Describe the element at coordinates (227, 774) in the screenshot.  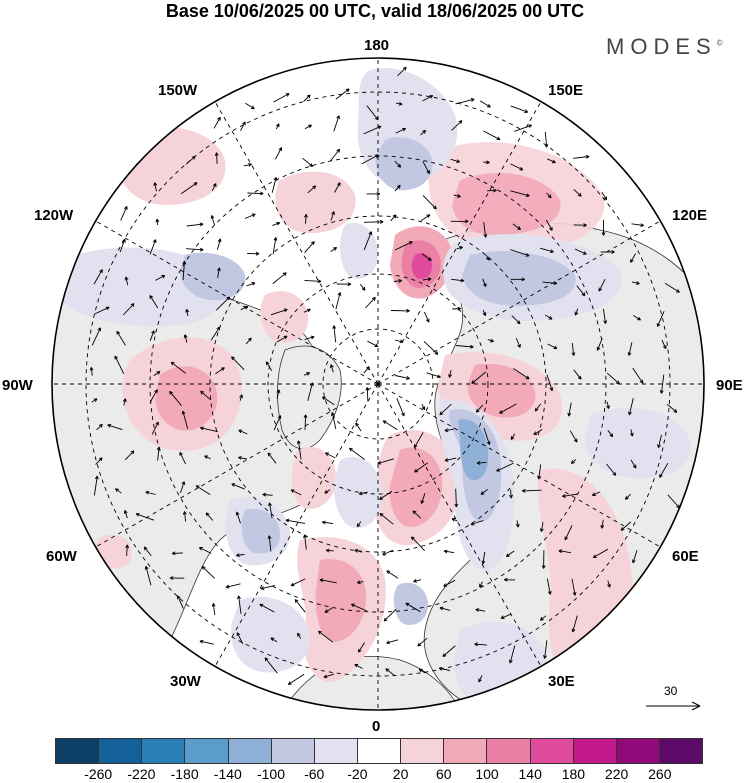
I see `colorbar-tick-label: -140` at that location.